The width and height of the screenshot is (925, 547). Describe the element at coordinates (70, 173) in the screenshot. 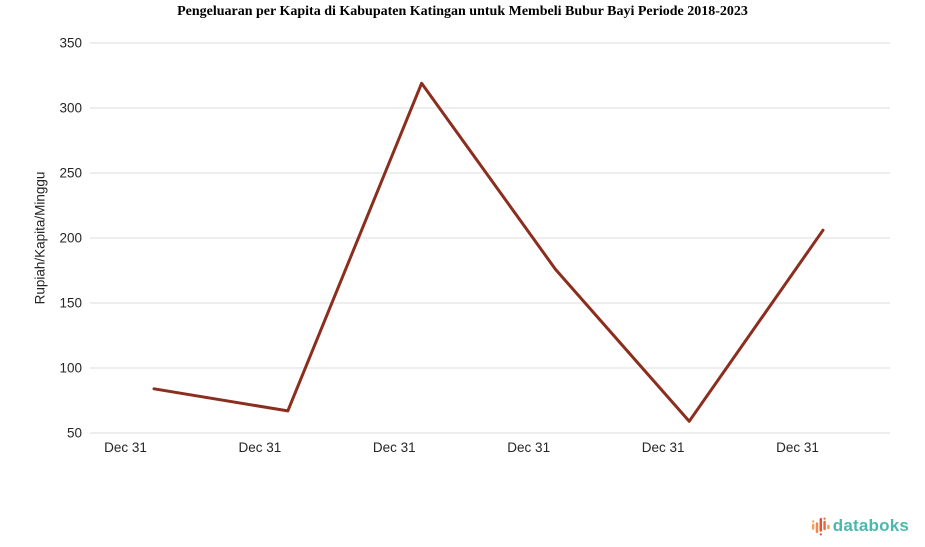

I see `y-tick-label: 250` at that location.